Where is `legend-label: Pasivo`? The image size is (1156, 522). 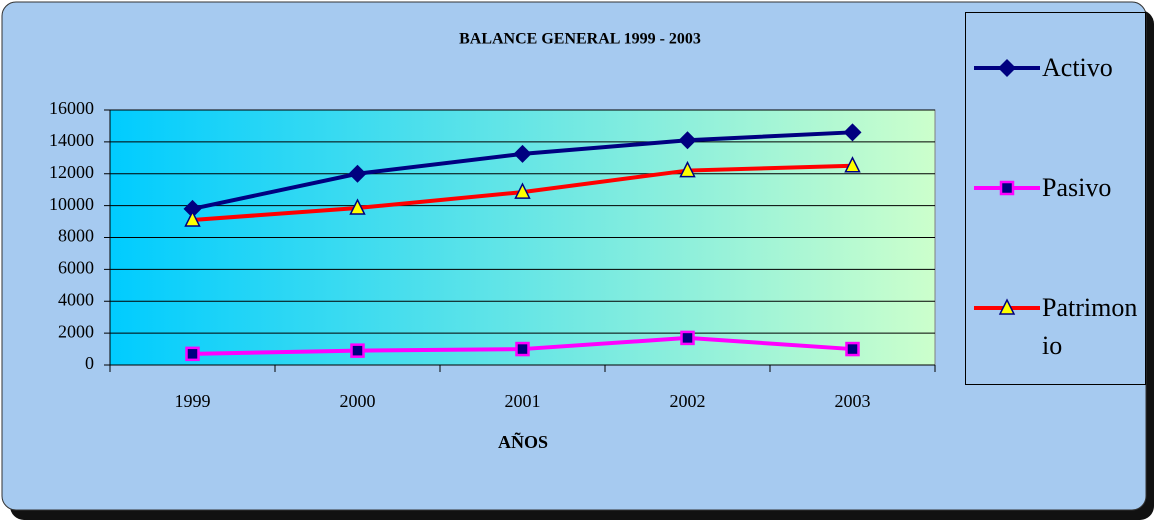 legend-label: Pasivo is located at coordinates (1077, 187).